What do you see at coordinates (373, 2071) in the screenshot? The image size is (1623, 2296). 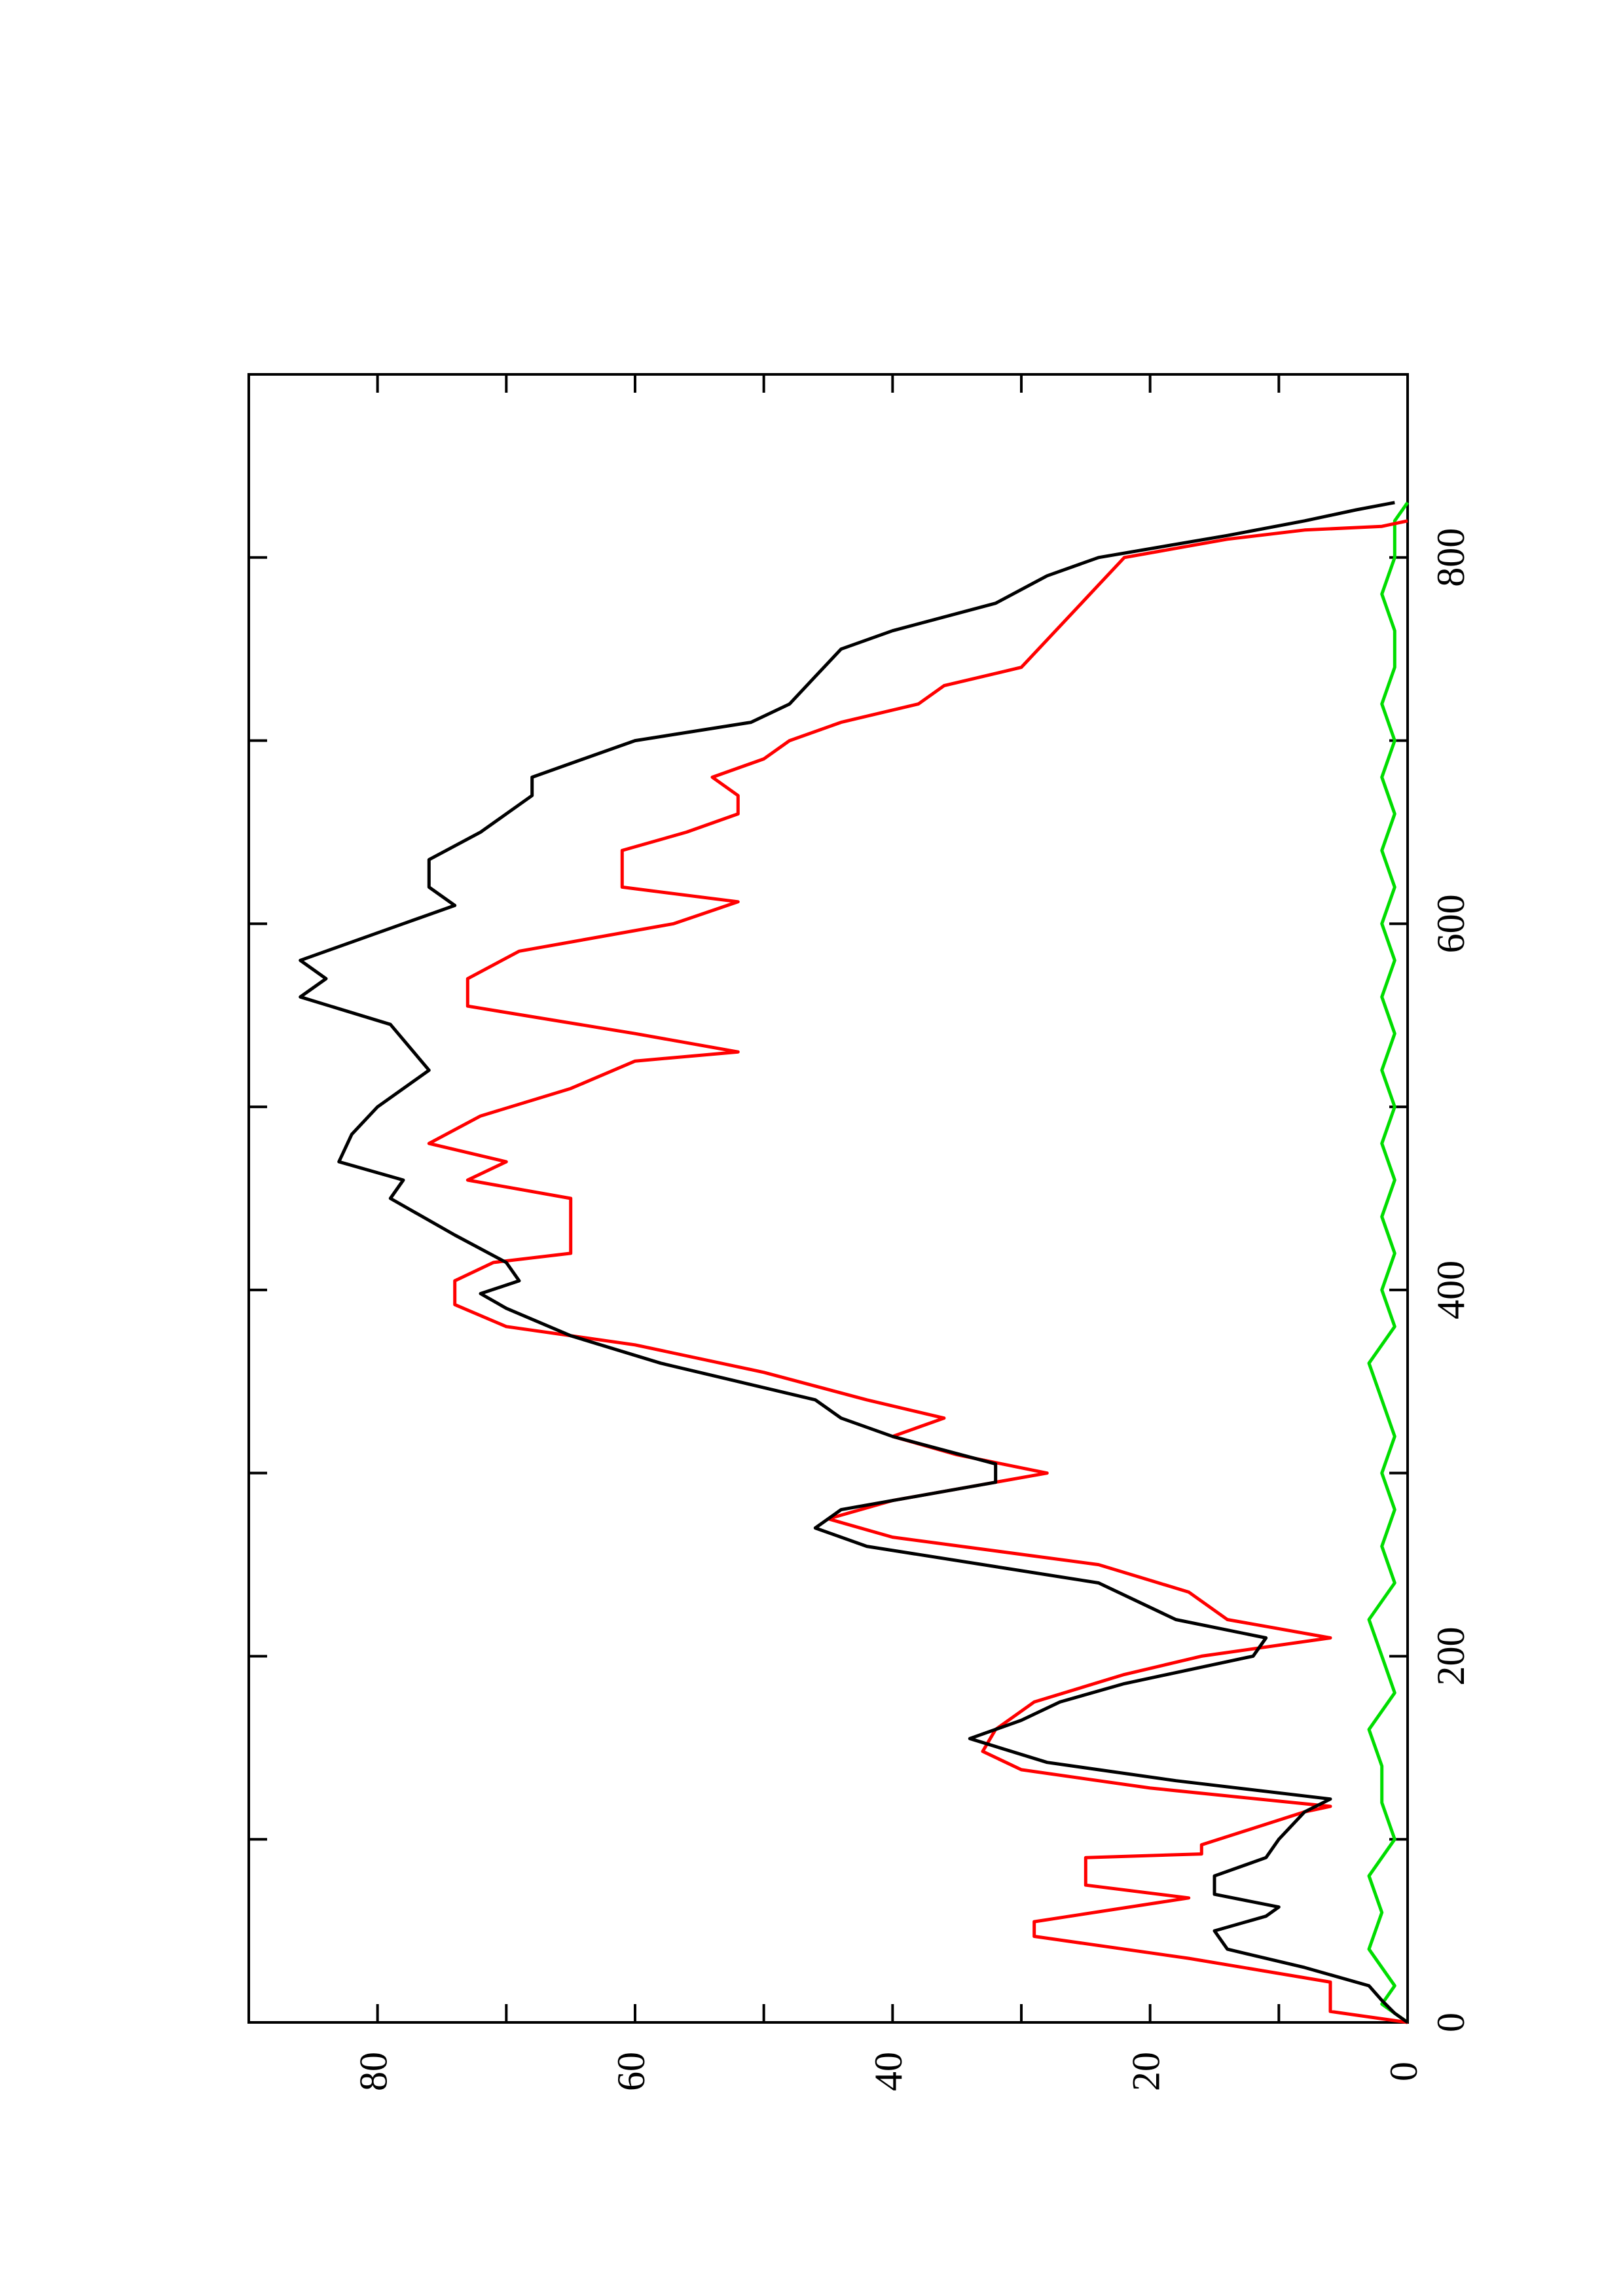 I see `y-tick-label: 80` at bounding box center [373, 2071].